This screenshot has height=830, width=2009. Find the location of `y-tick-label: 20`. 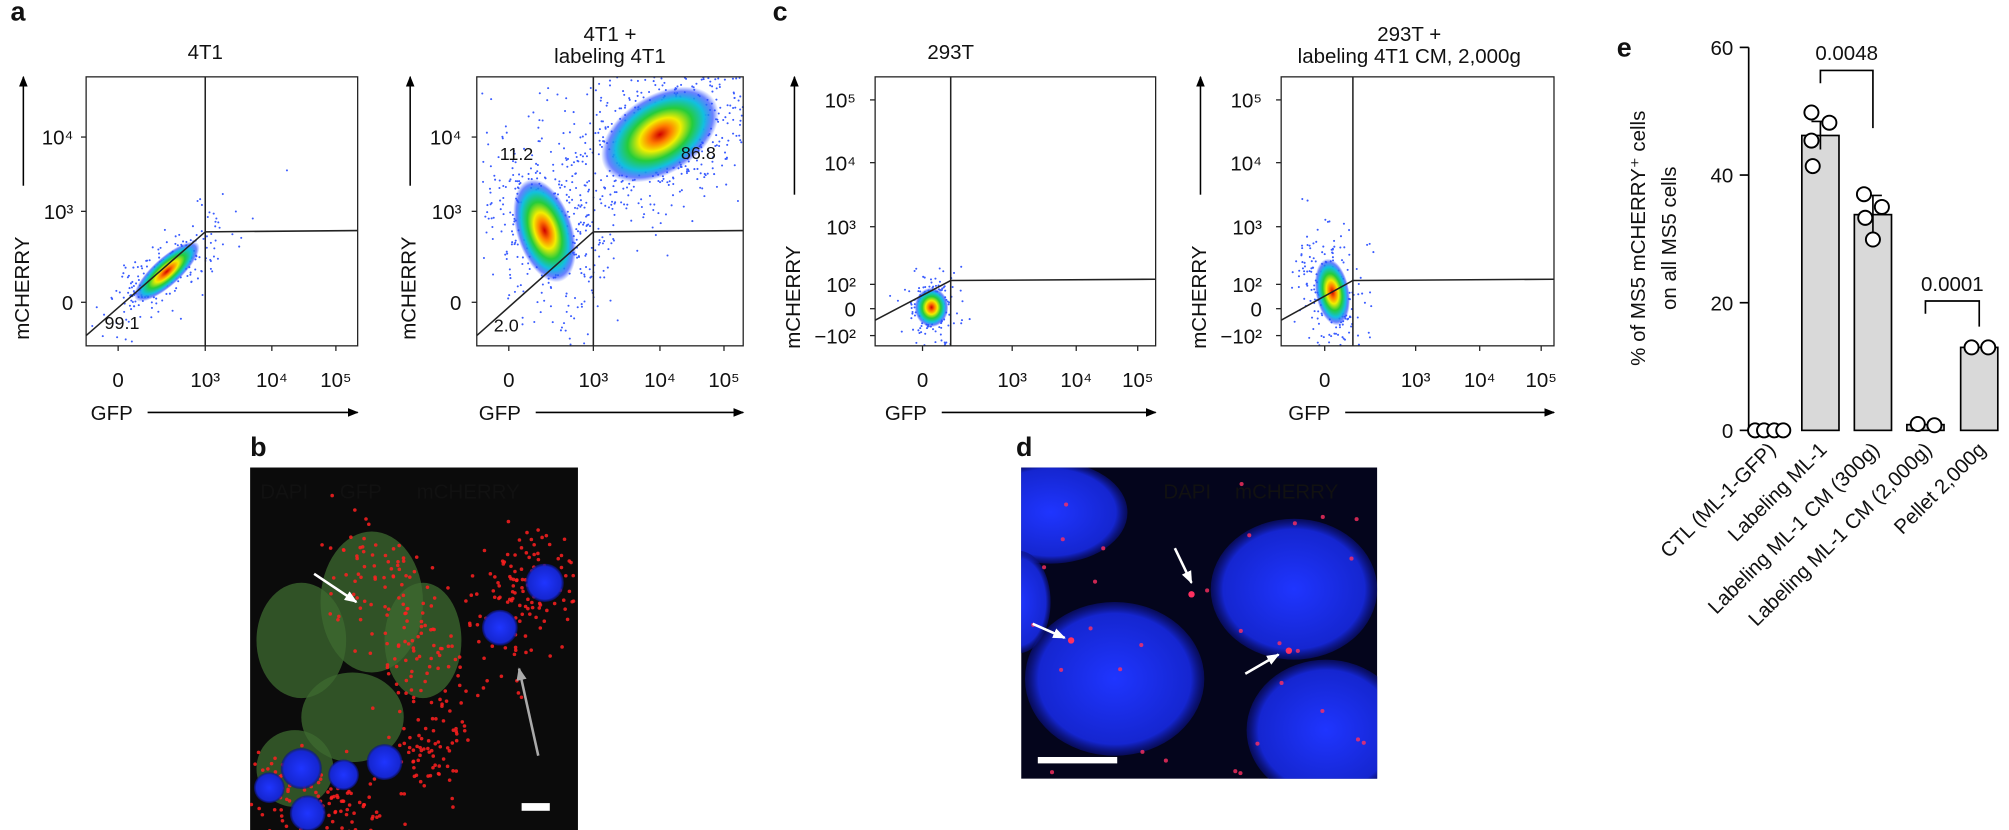

y-tick-label: 20 is located at coordinates (1722, 303).